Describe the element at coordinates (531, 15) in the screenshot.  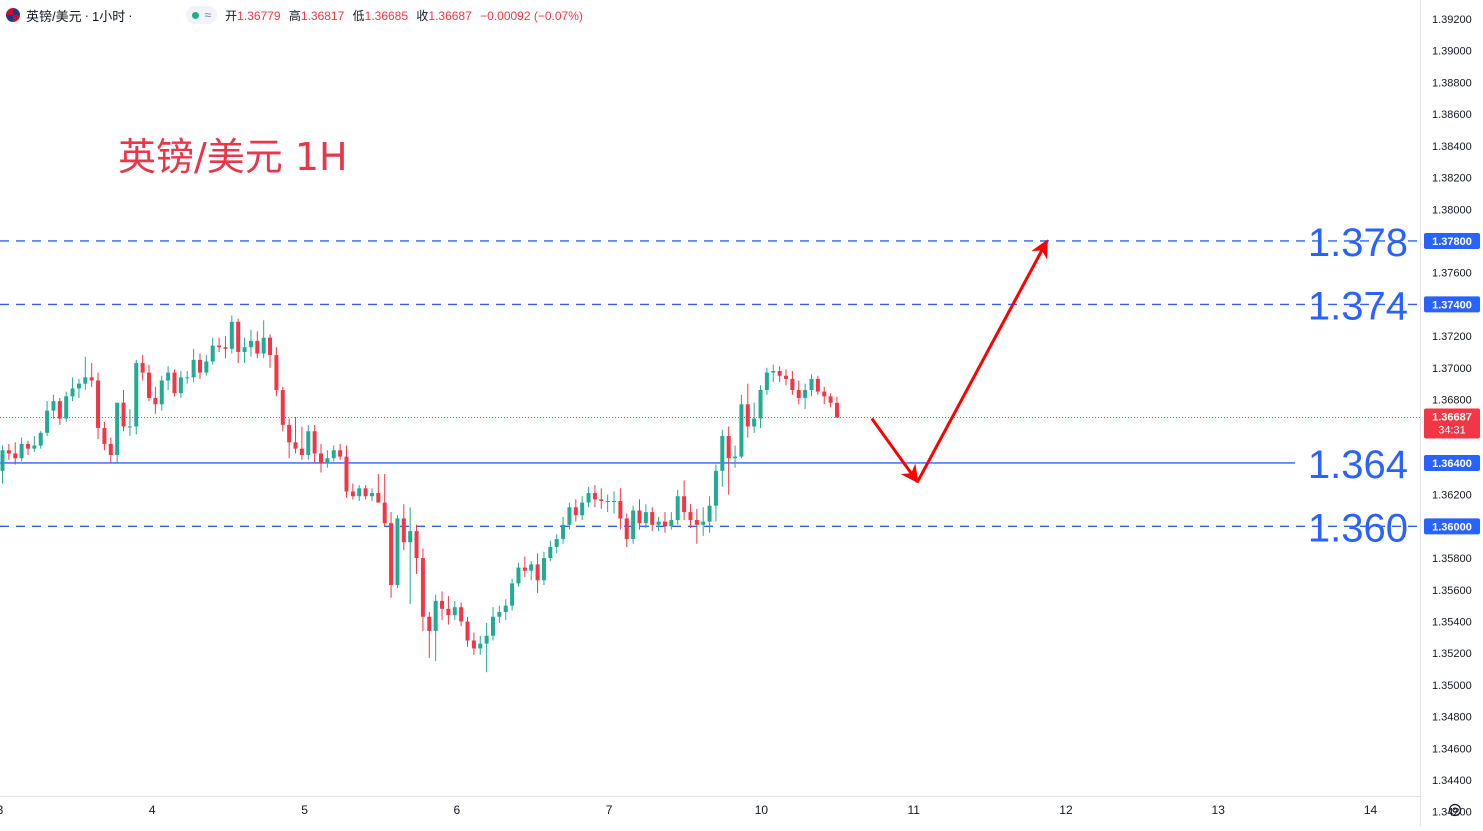
I see `change-value: −0.00092 (−0.07%)` at that location.